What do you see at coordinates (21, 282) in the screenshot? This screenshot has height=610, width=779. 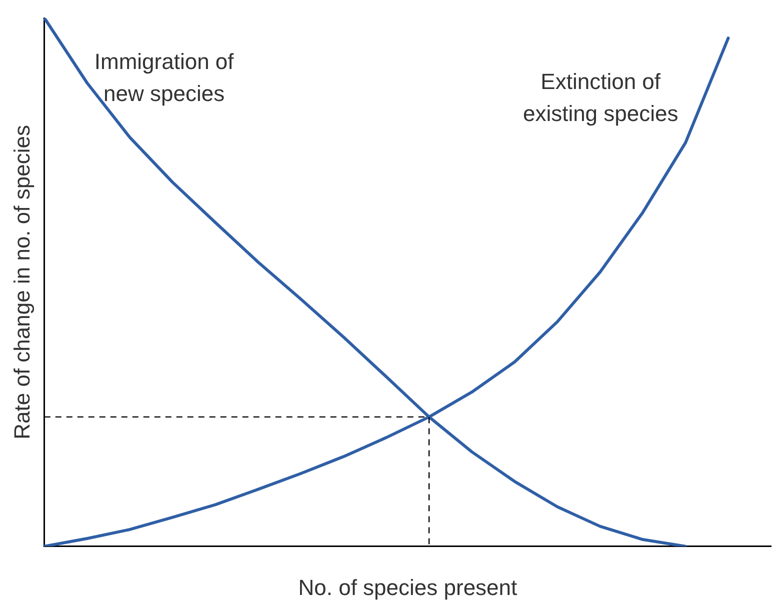 I see `y-axis-title: Rate of change in no. of species` at bounding box center [21, 282].